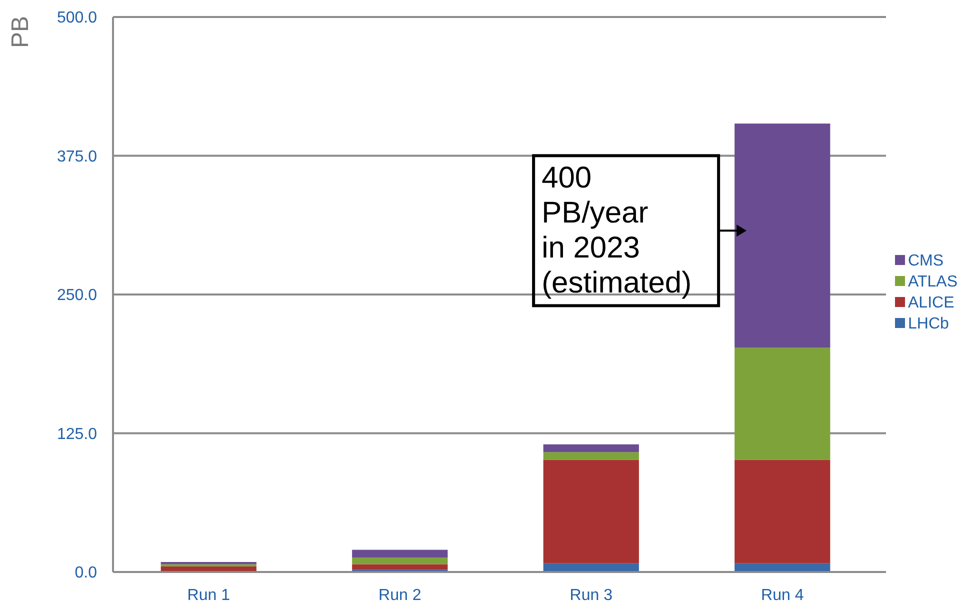  I want to click on y-tick-label: 125.0, so click(77, 434).